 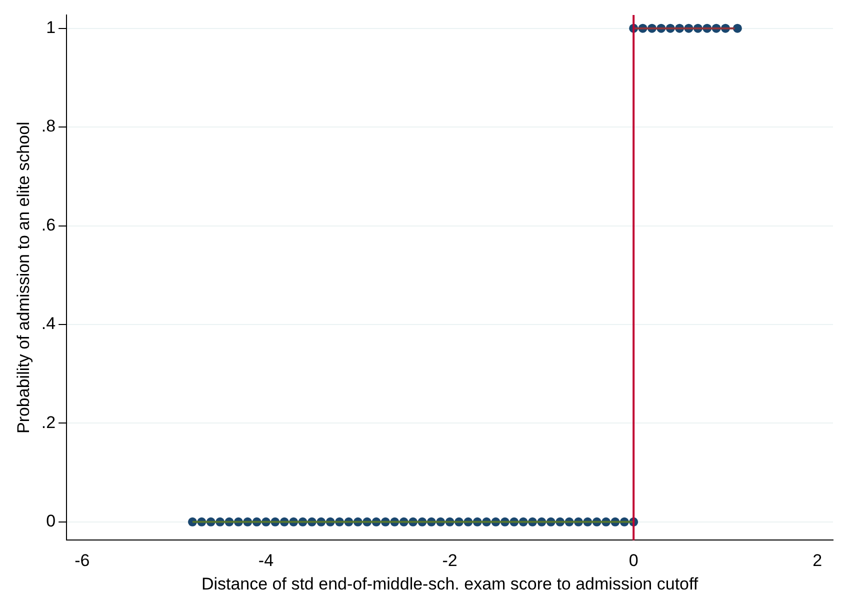 I want to click on y-tick-label: .4, so click(x=48, y=324).